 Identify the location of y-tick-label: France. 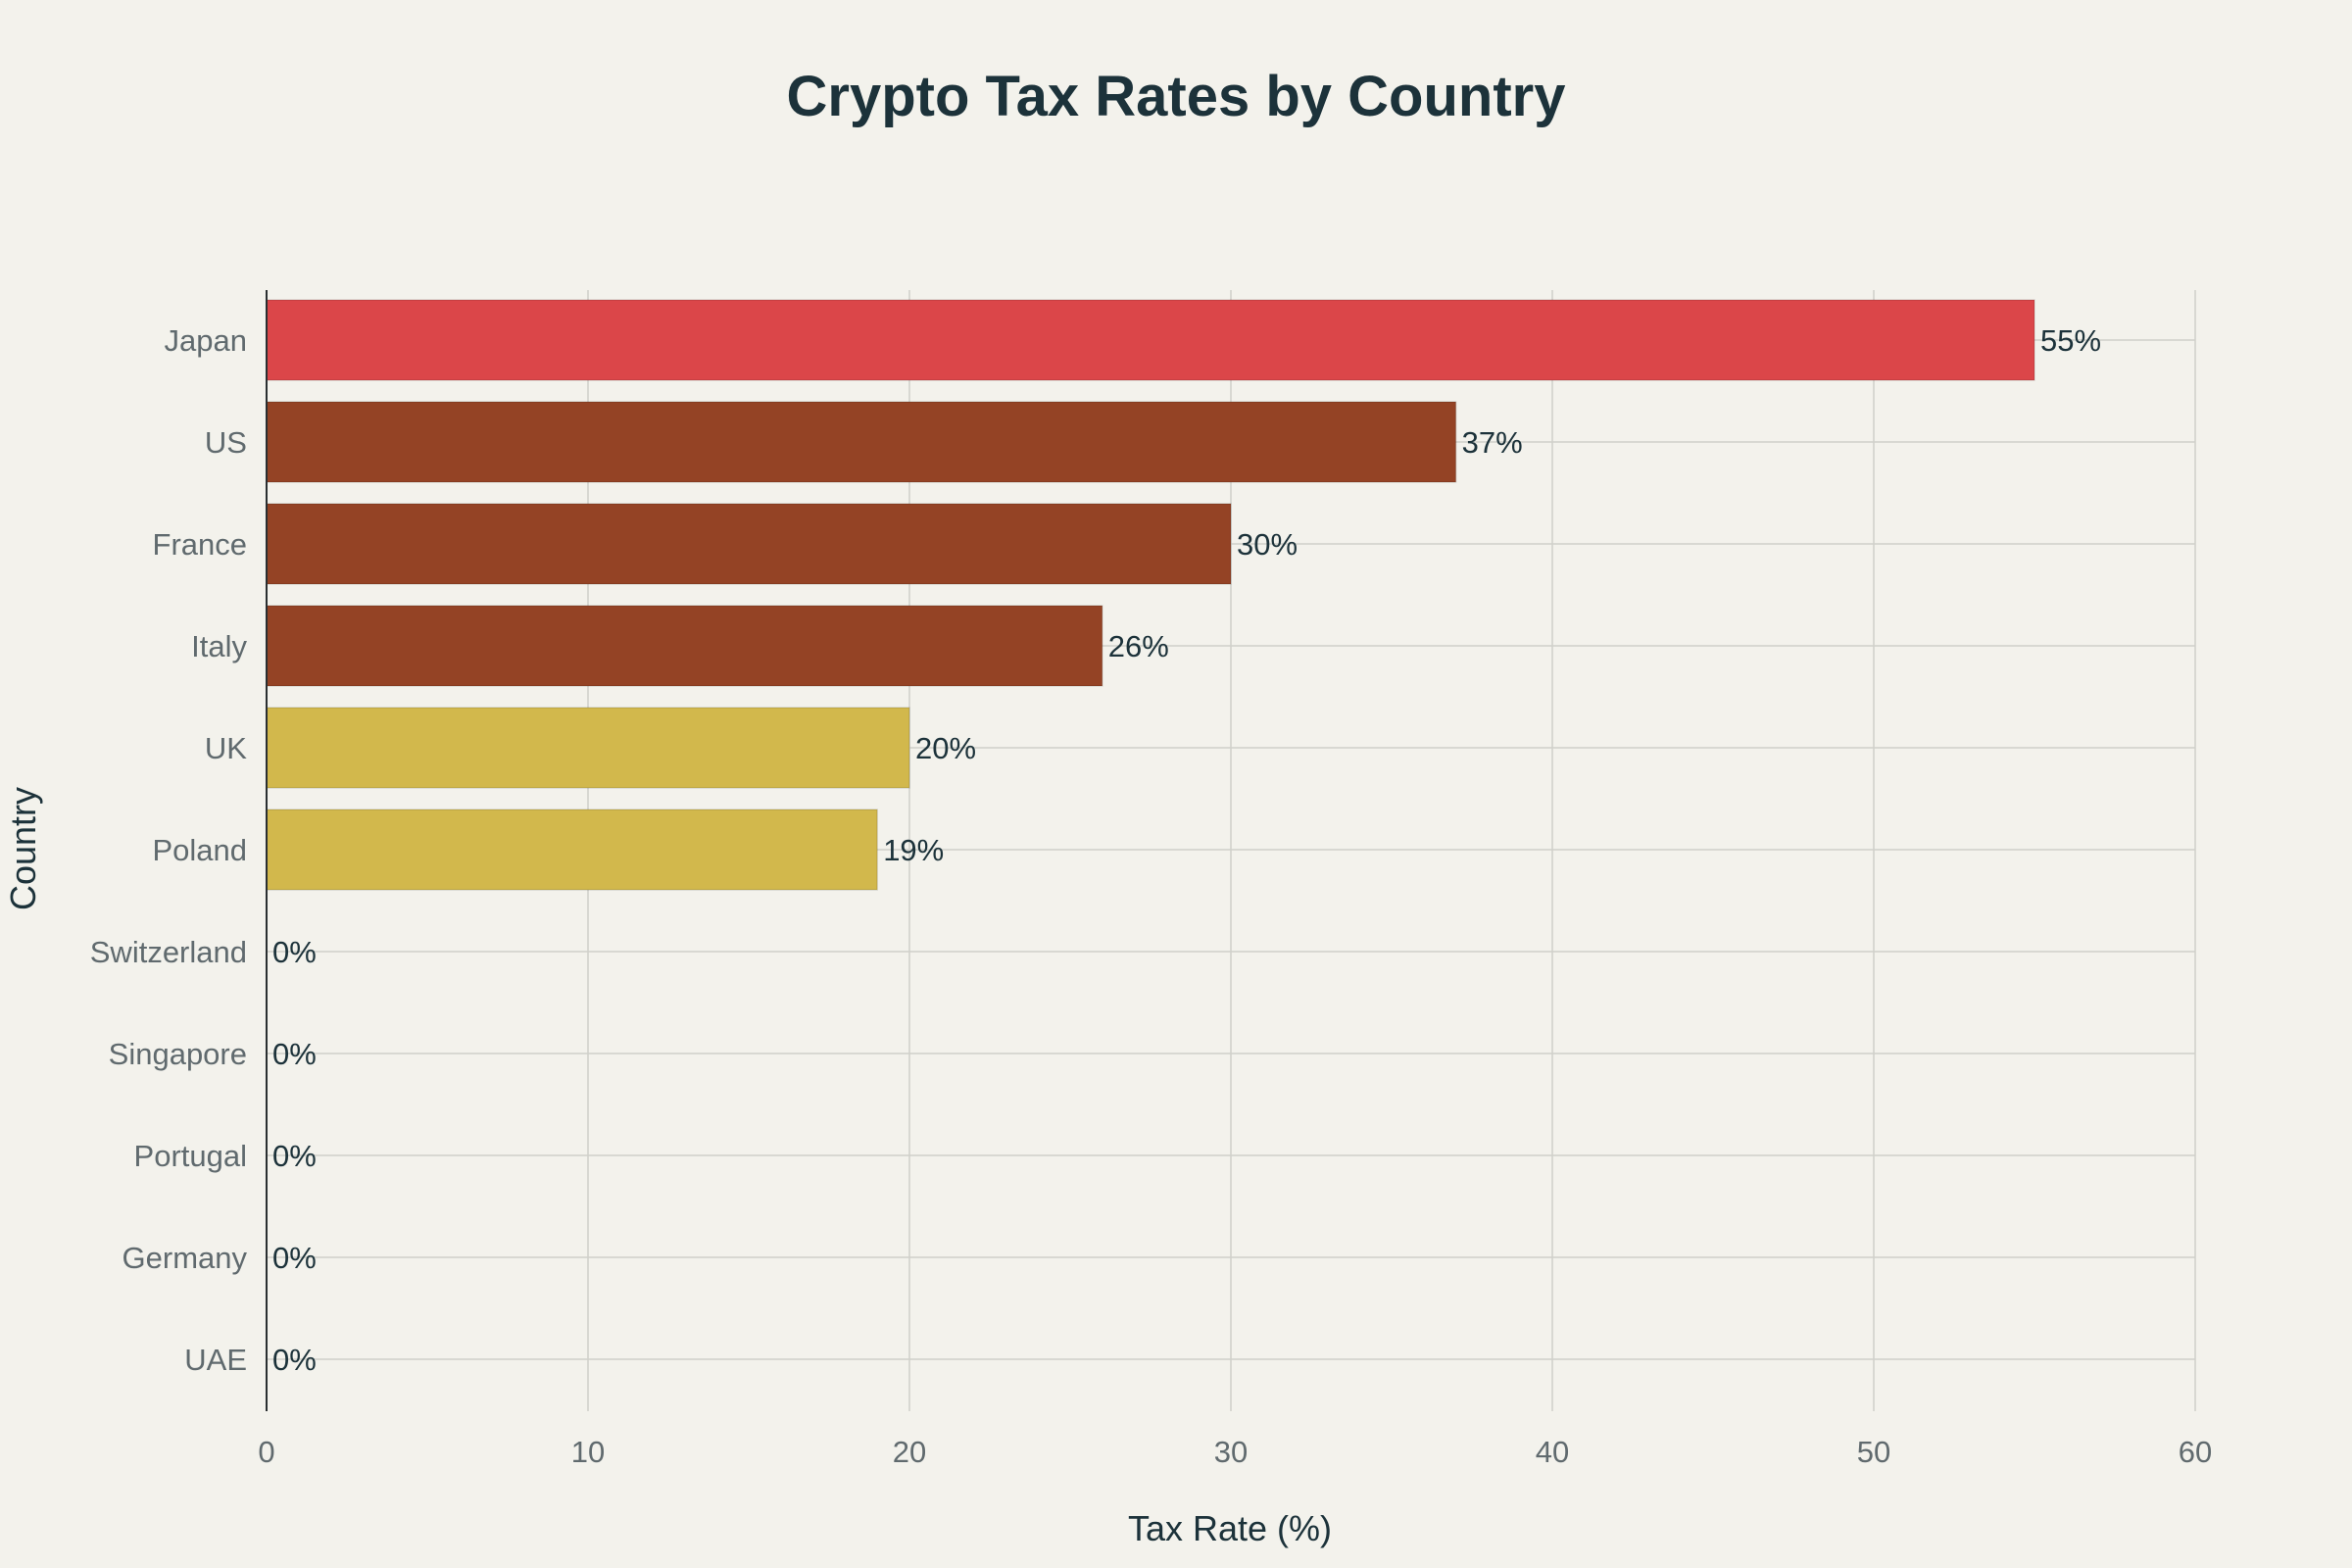
(200, 544).